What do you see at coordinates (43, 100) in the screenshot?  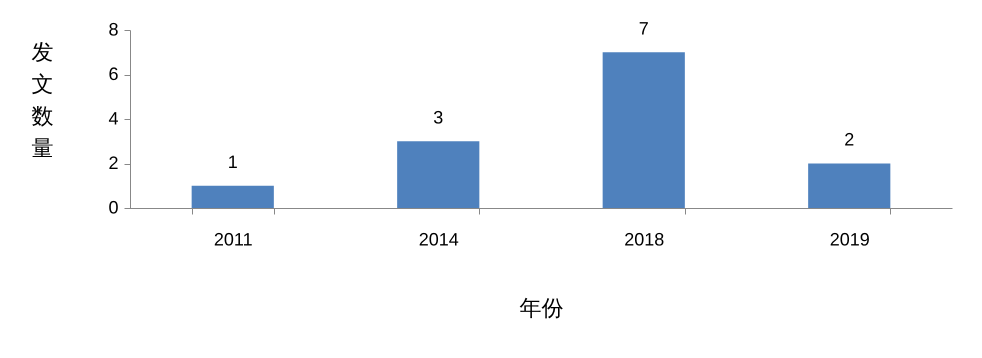 I see `y-axis-title: 发文数量` at bounding box center [43, 100].